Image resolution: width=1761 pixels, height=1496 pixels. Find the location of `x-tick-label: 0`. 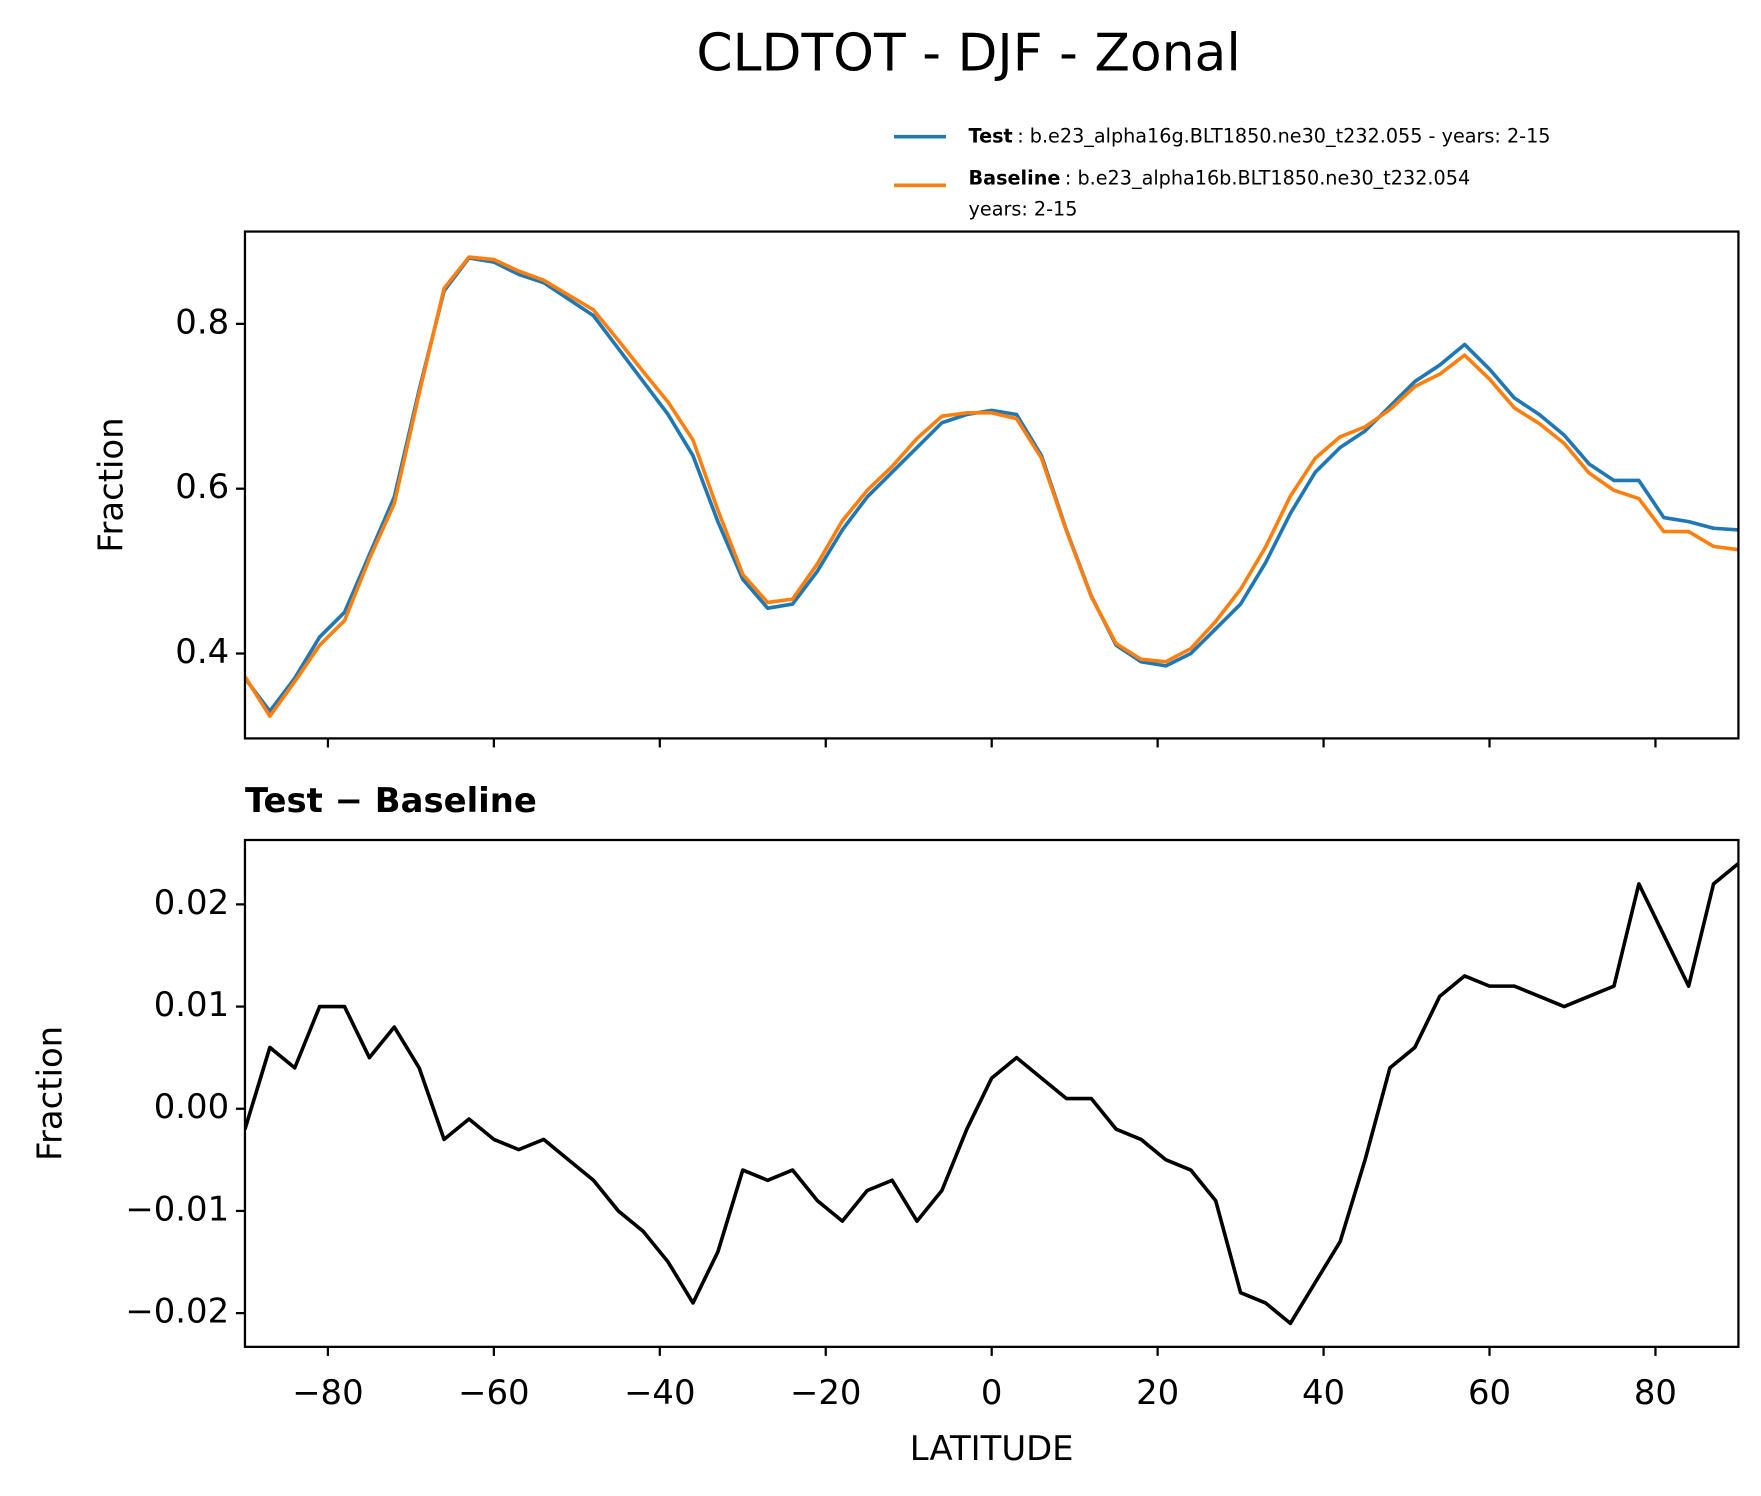

x-tick-label: 0 is located at coordinates (992, 1392).